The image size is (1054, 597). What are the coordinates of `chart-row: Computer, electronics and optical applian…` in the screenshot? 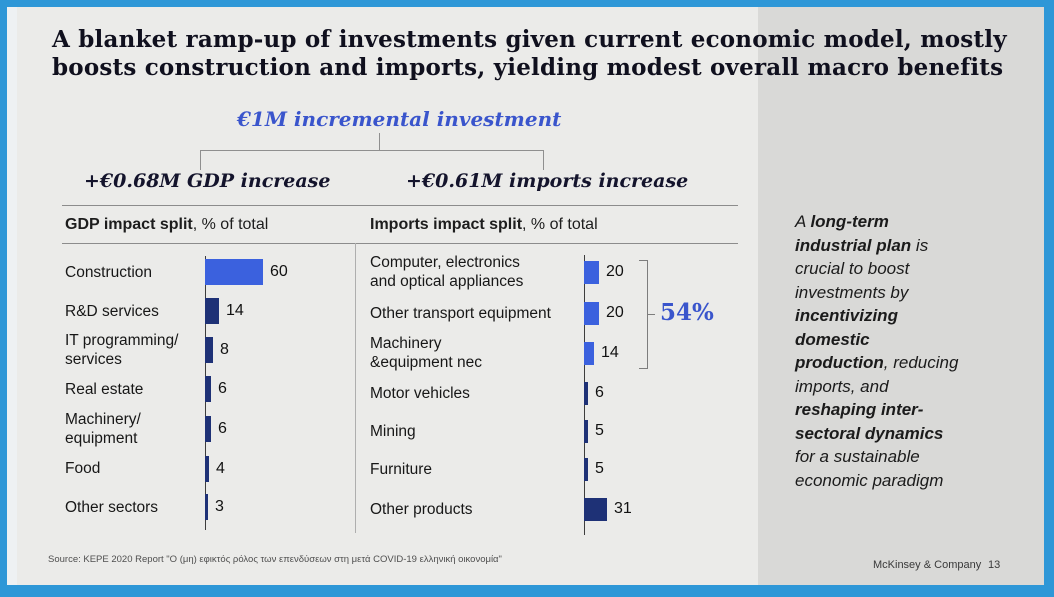 It's located at (510, 272).